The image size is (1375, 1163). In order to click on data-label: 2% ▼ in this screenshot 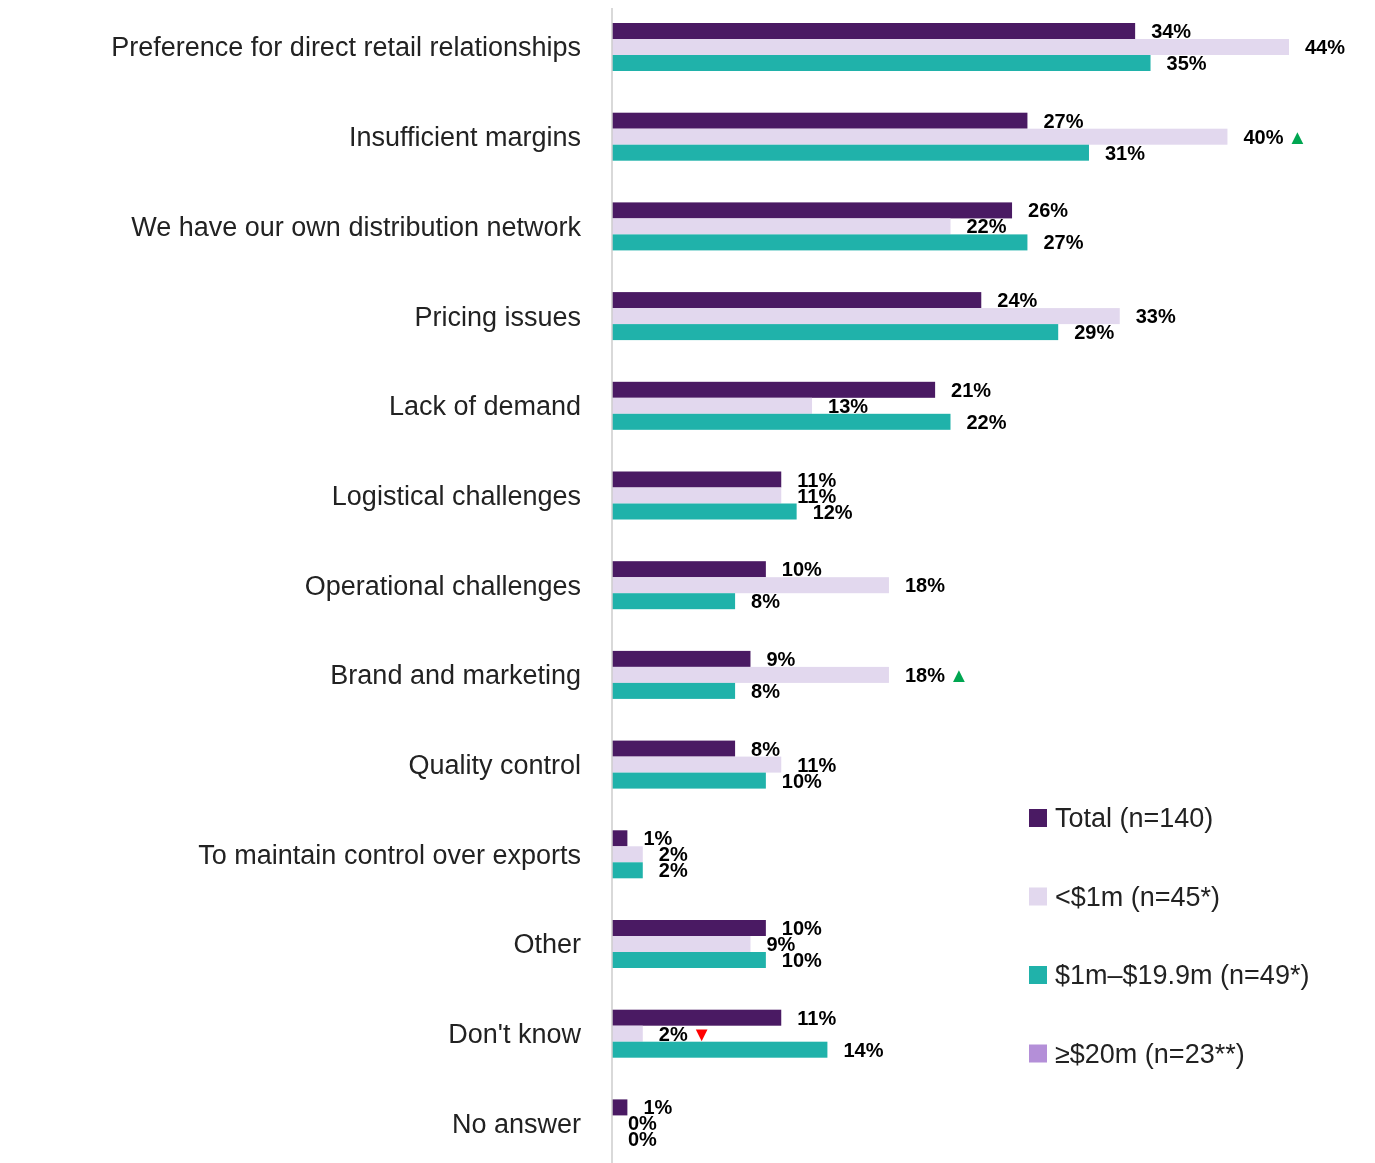, I will do `click(685, 1033)`.